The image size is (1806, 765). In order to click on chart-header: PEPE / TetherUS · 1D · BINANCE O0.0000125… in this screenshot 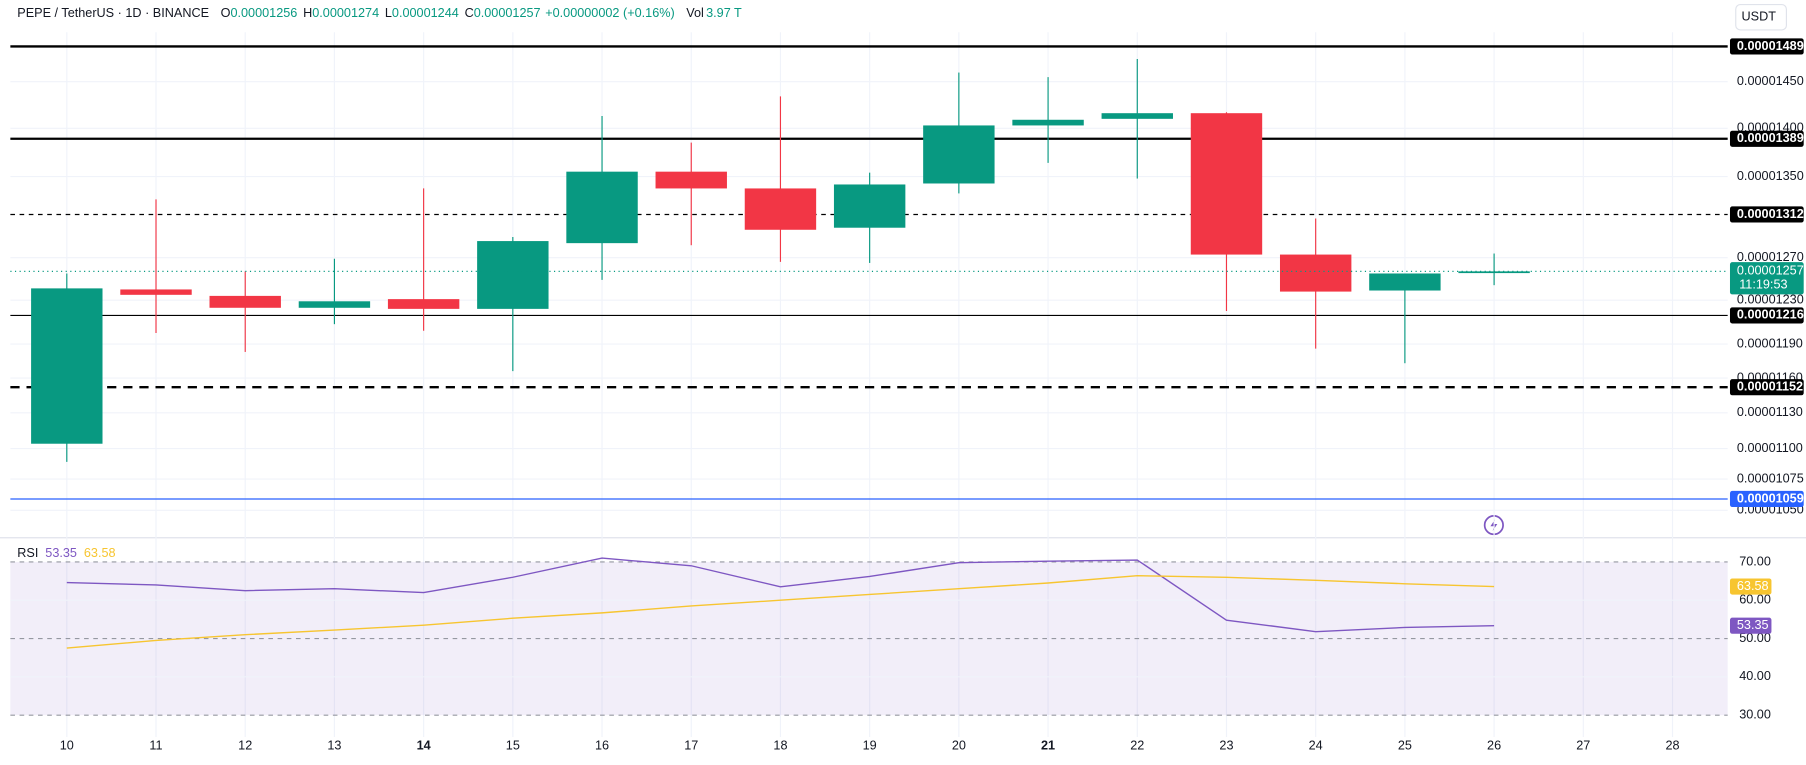, I will do `click(379, 13)`.